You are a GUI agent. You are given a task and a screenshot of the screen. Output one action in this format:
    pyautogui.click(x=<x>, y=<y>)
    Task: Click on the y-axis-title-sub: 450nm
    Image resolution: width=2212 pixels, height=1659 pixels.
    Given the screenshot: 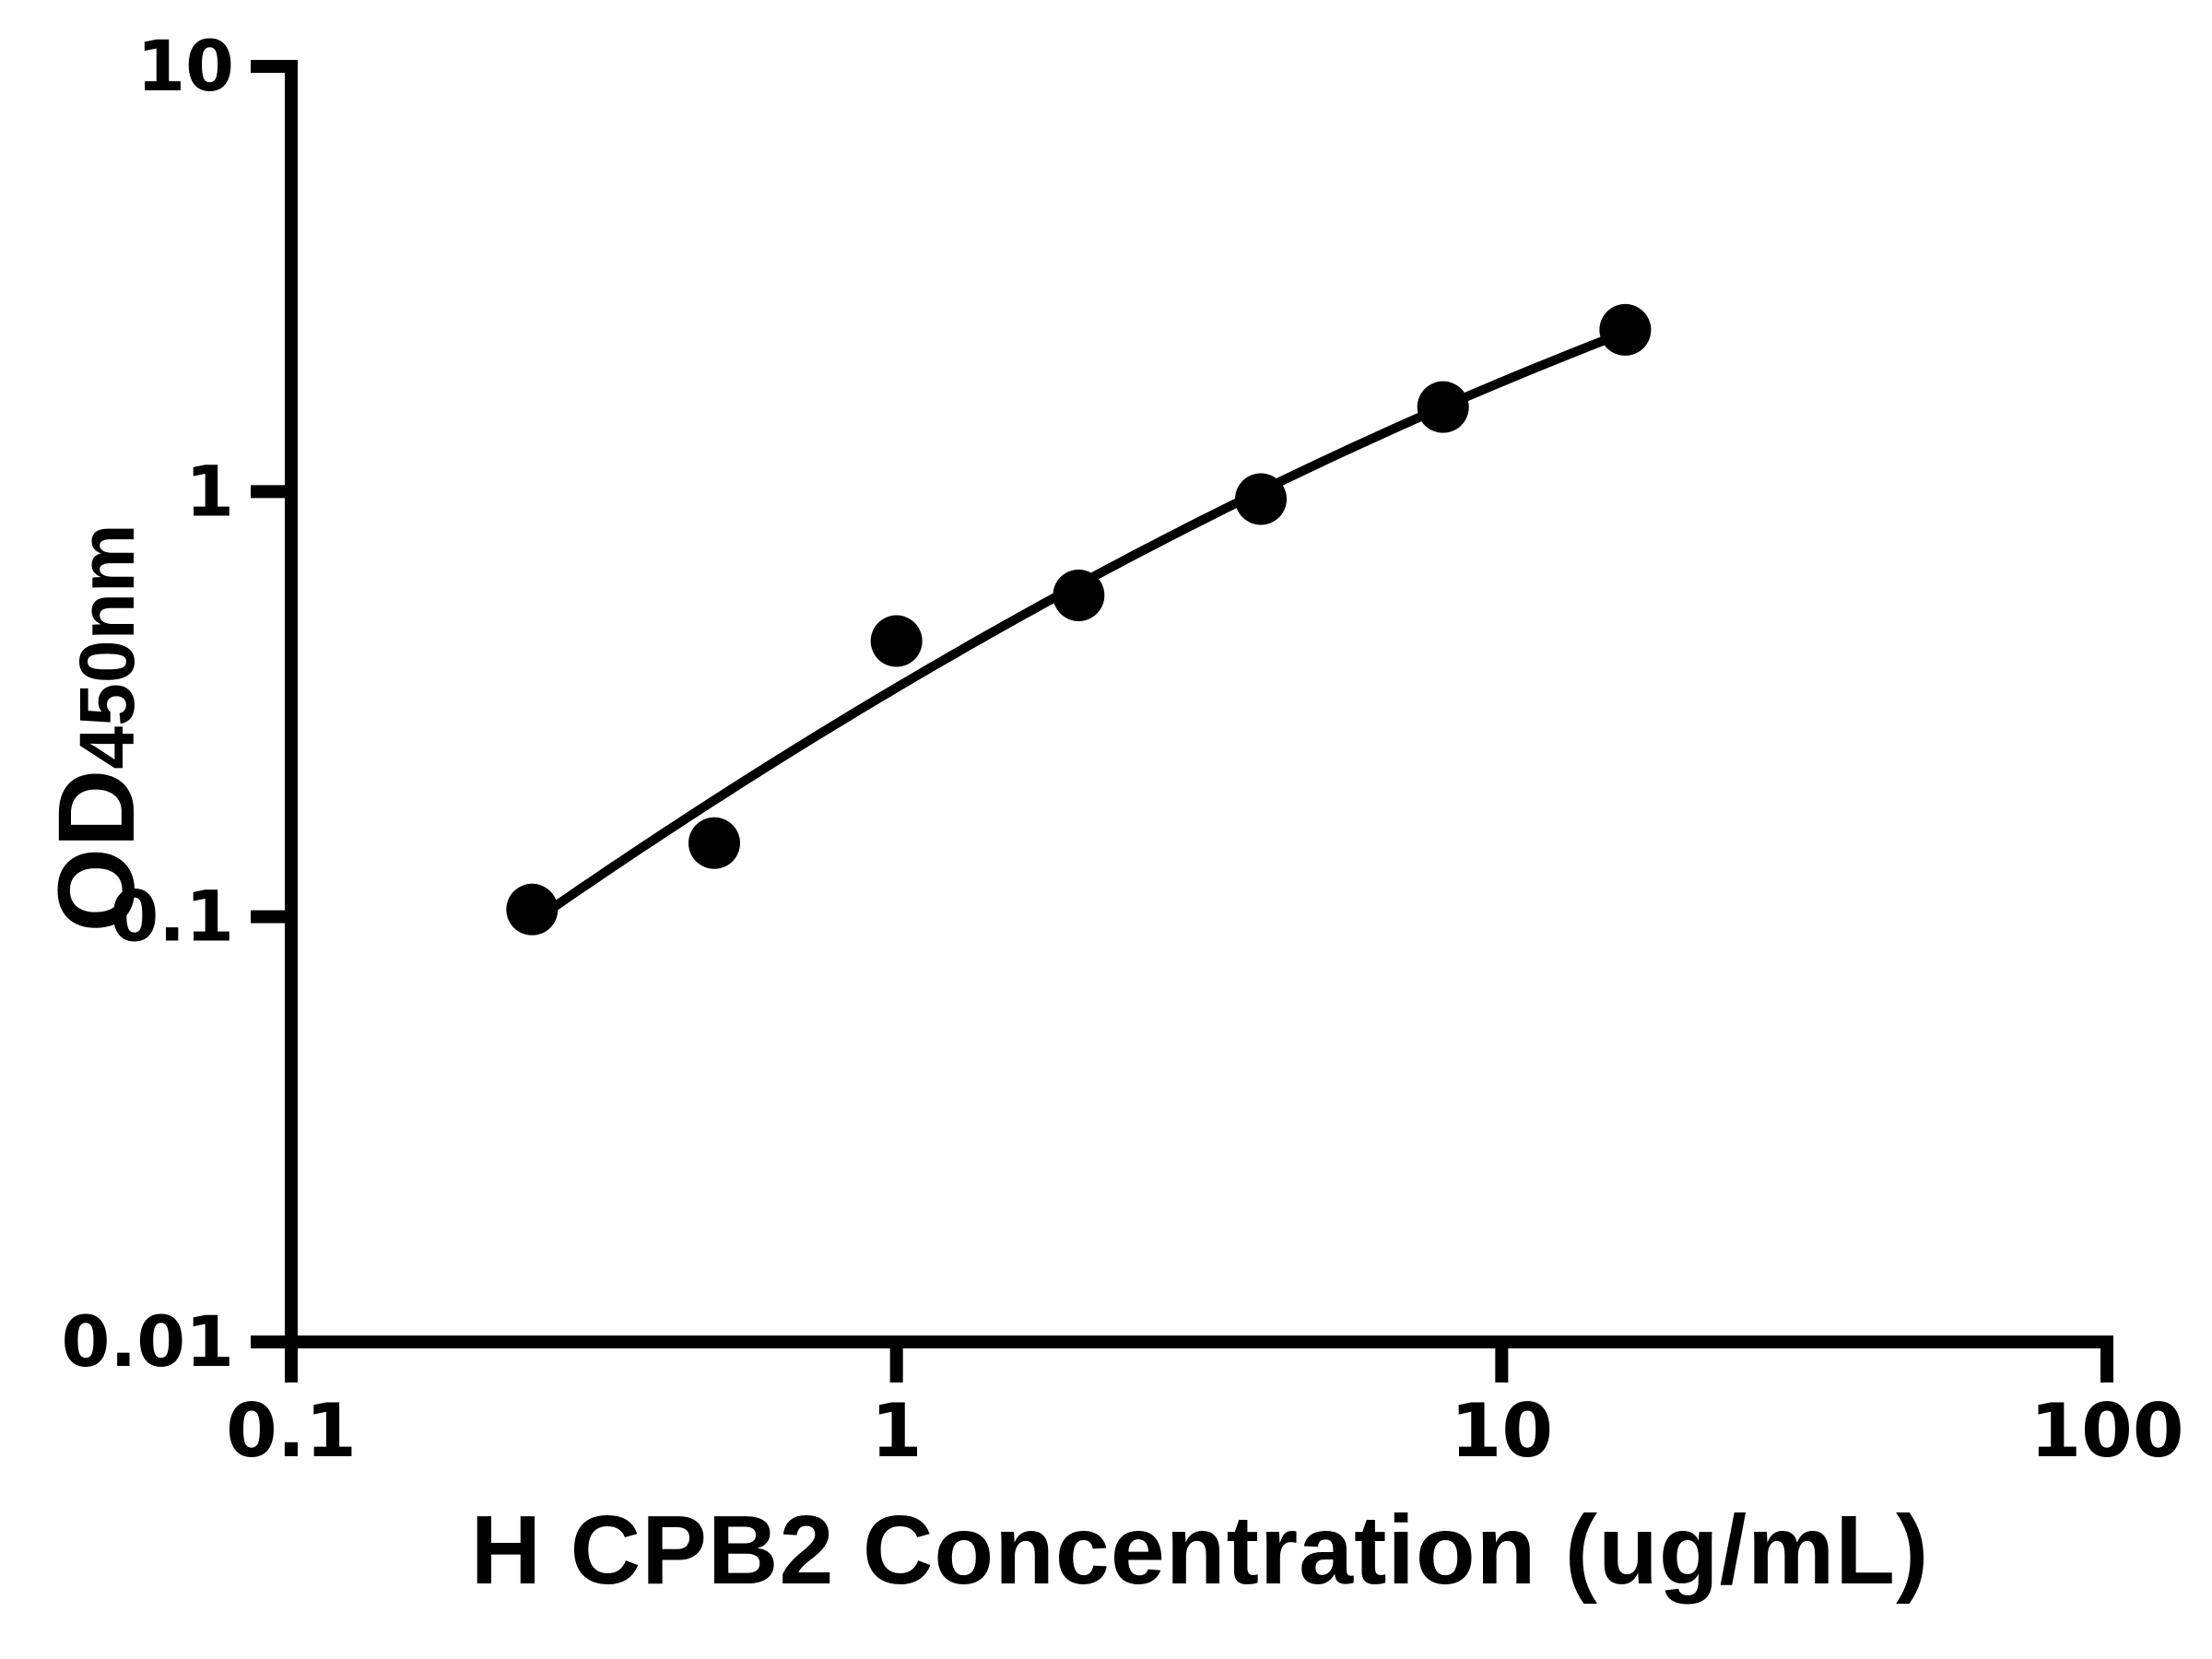 What is the action you would take?
    pyautogui.click(x=107, y=647)
    